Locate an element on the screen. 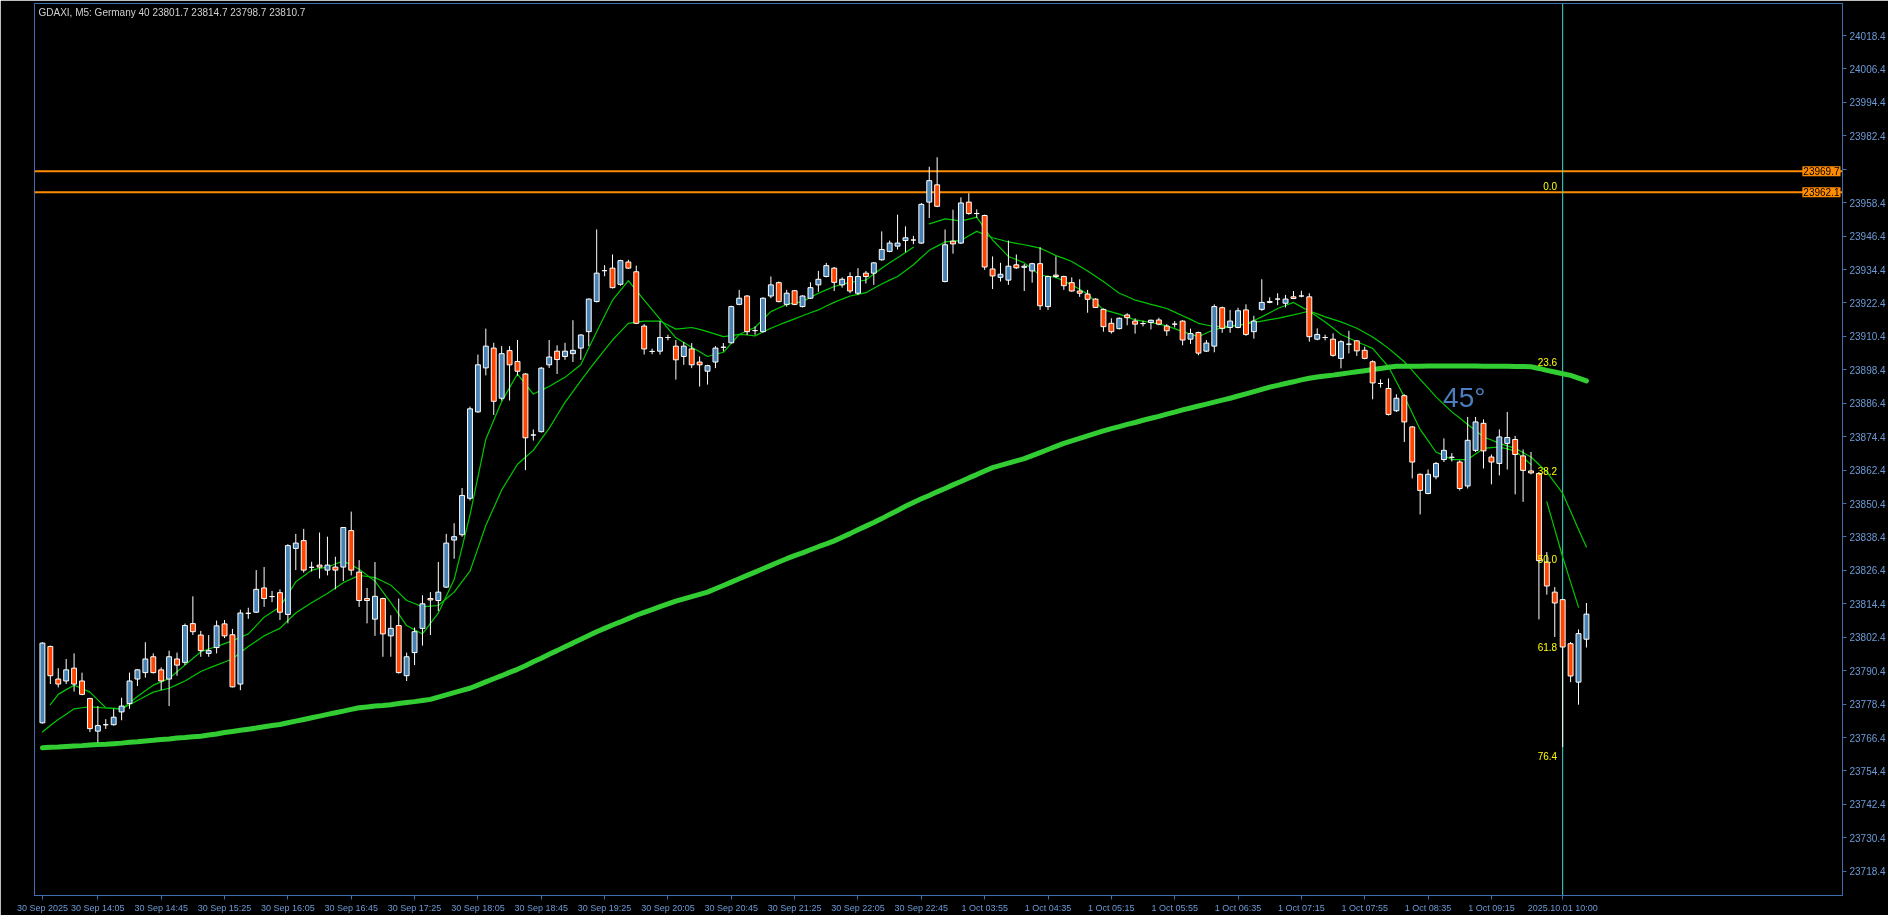 This screenshot has width=1888, height=915. x-tick-label: 30 Sep 19:25 is located at coordinates (604, 907).